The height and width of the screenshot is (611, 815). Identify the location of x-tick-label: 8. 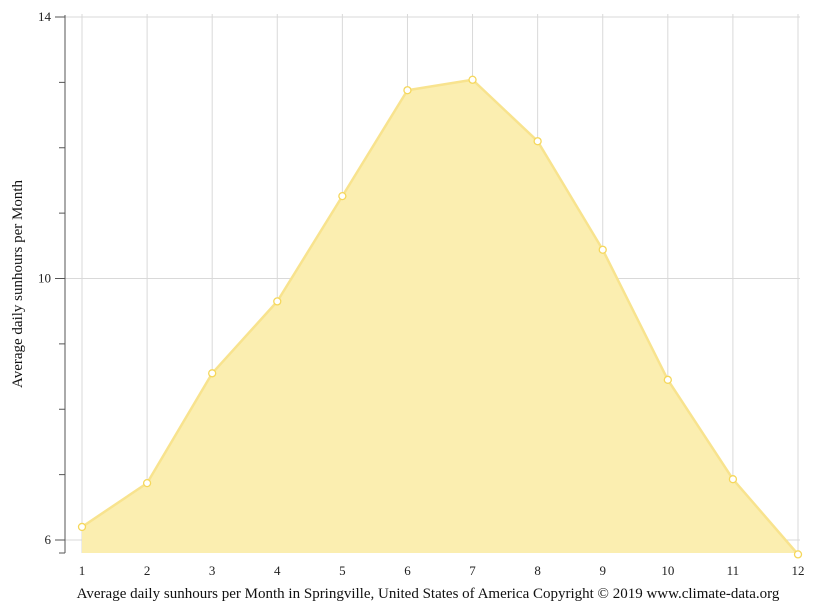
(537, 570).